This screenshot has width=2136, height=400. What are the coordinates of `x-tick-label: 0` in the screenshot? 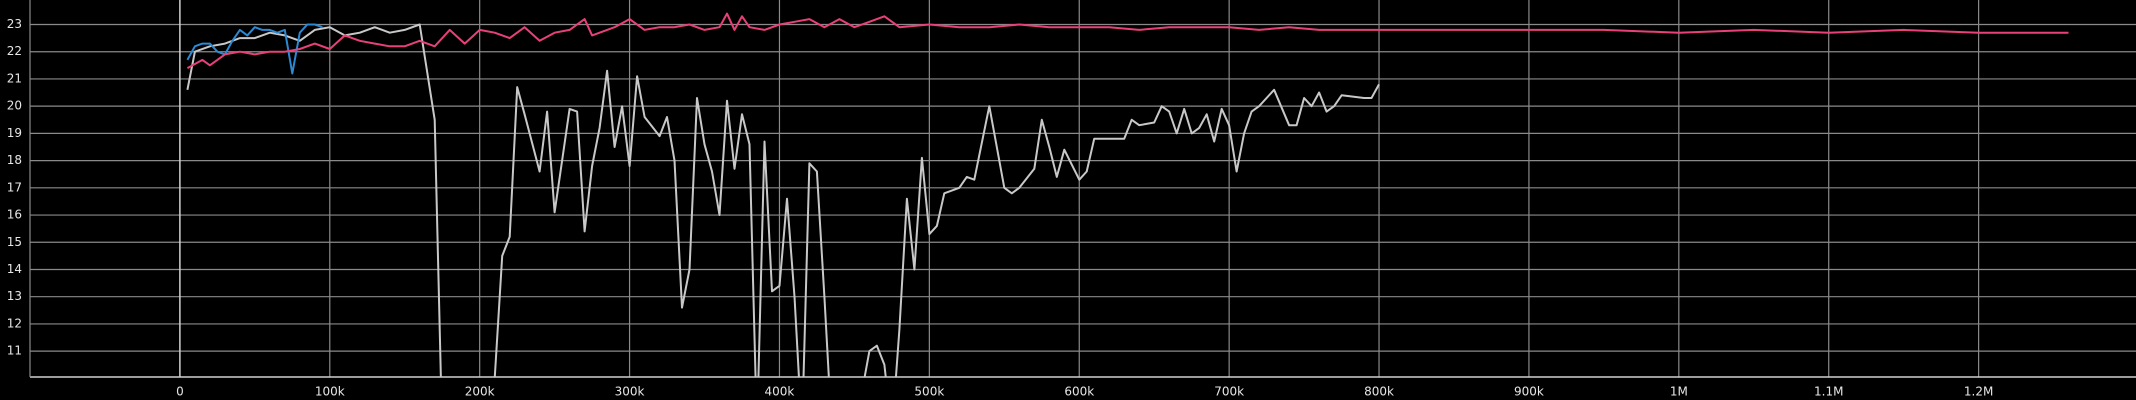 It's located at (180, 392).